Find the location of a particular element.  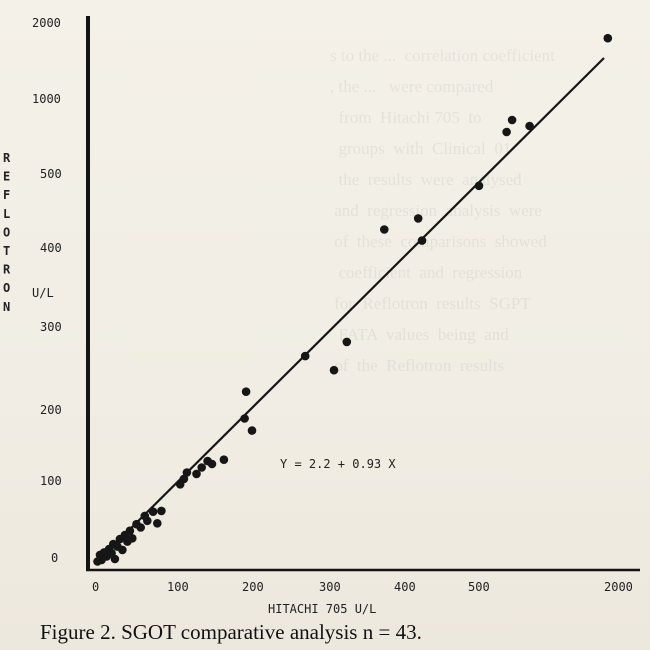

x-tick-400: 400 is located at coordinates (405, 587).